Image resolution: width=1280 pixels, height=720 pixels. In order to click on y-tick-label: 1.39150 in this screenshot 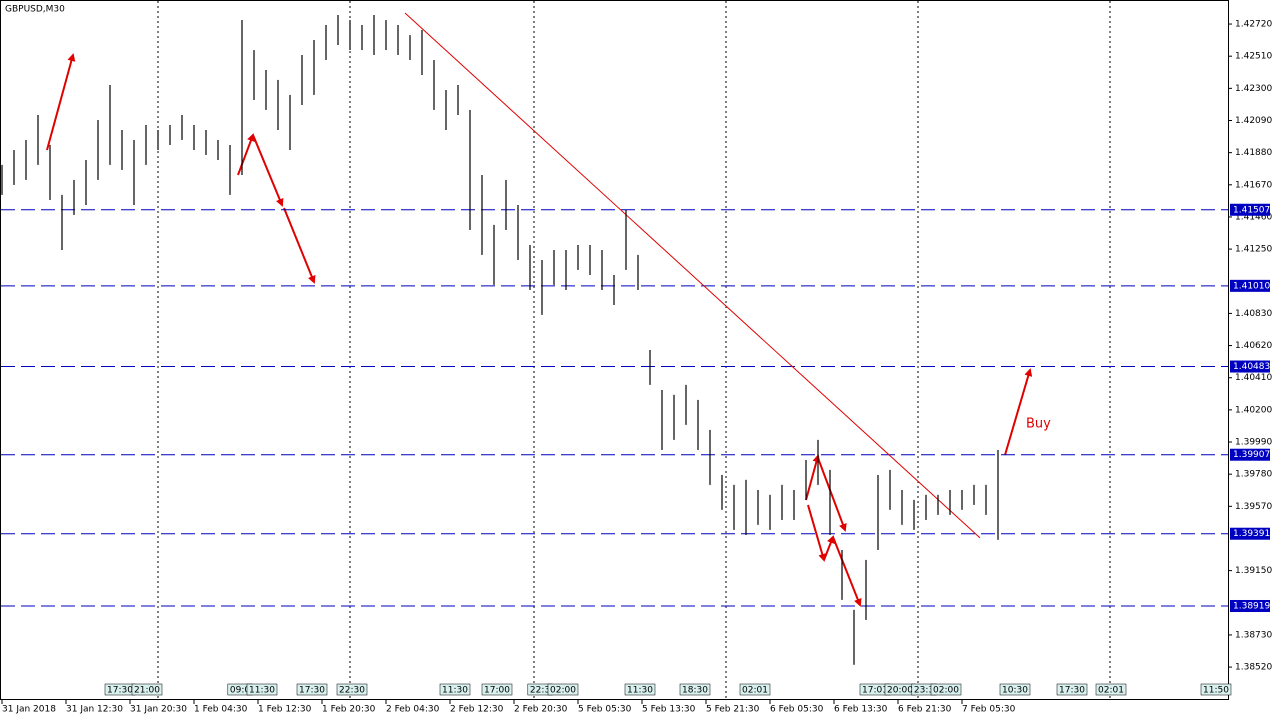, I will do `click(1253, 571)`.